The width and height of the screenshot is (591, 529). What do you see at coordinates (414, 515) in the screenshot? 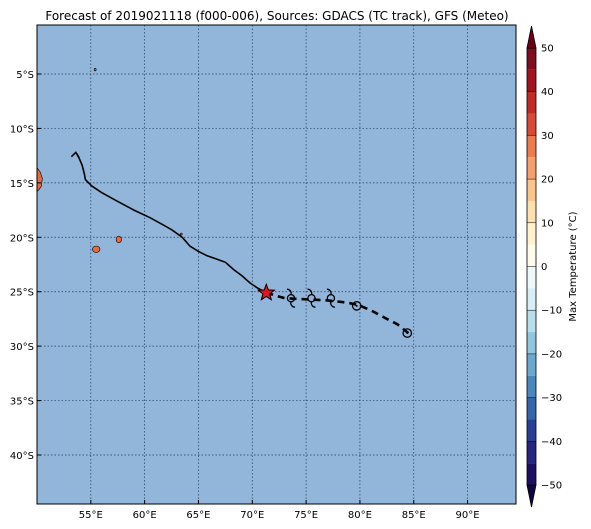
I see `x-tick-label: 85°E` at bounding box center [414, 515].